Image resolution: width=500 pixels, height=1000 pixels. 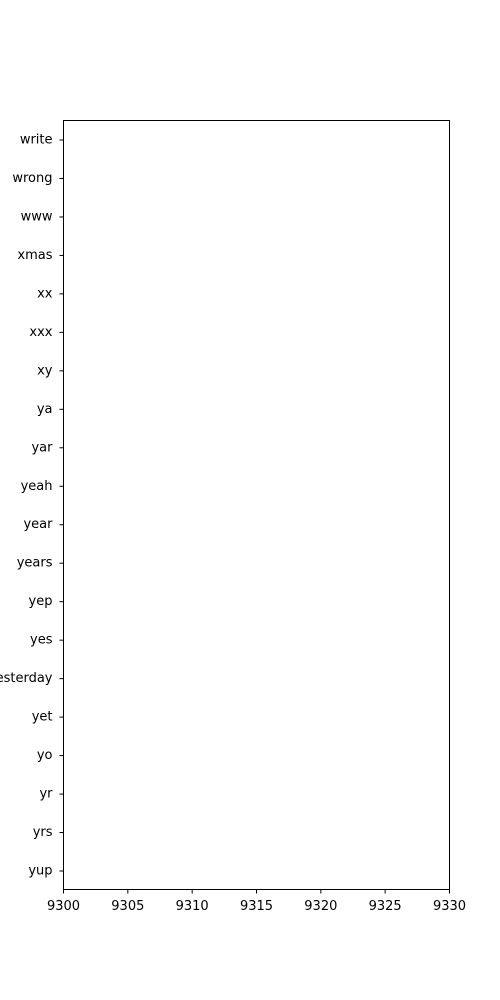 What do you see at coordinates (38, 524) in the screenshot?
I see `y-tick-label: year` at bounding box center [38, 524].